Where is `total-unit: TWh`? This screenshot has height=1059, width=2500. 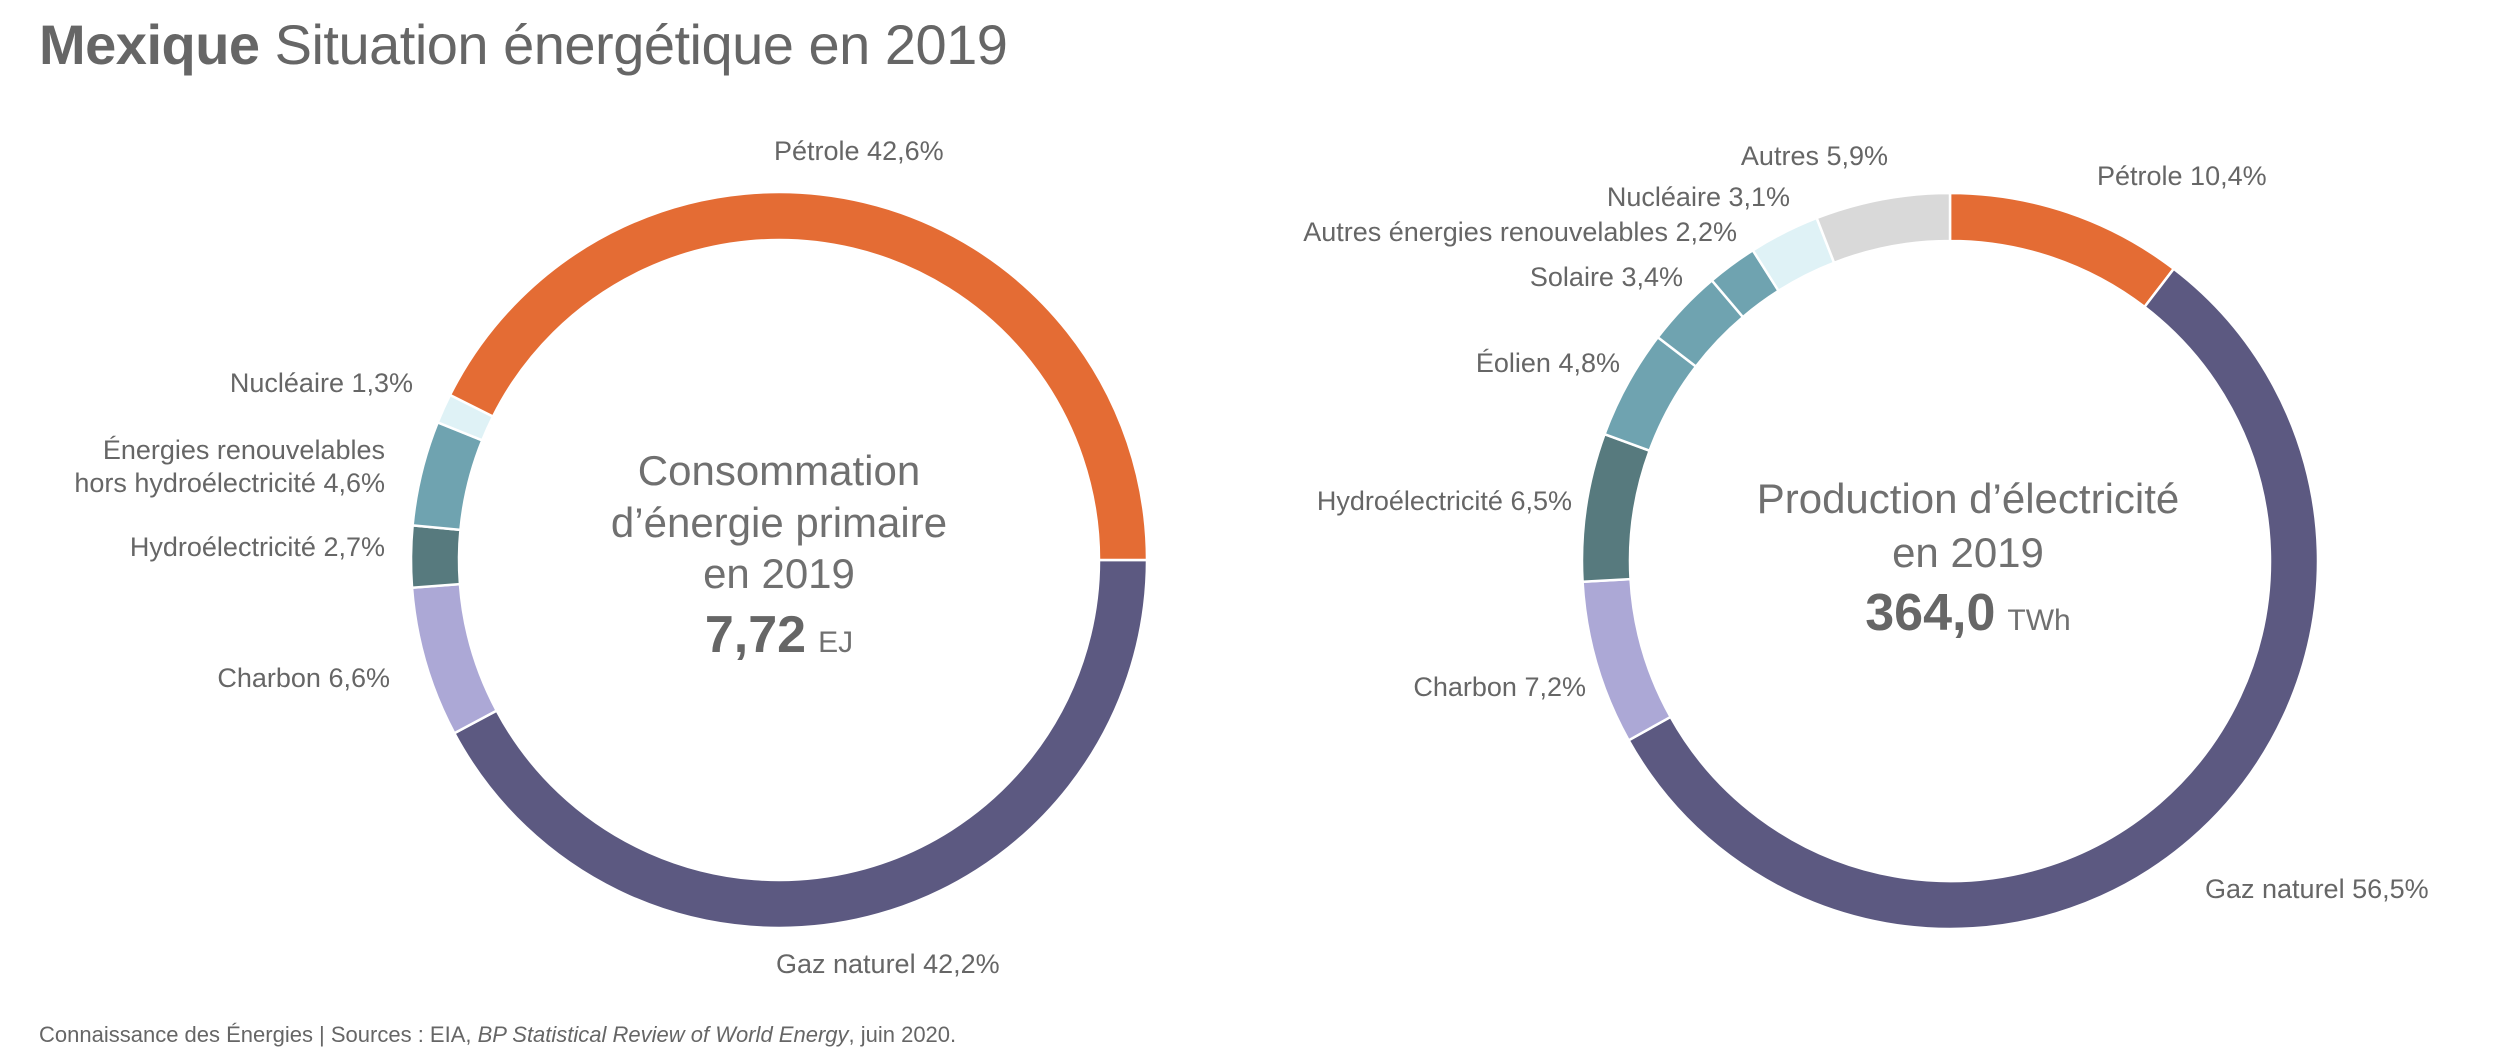 total-unit: TWh is located at coordinates (2038, 620).